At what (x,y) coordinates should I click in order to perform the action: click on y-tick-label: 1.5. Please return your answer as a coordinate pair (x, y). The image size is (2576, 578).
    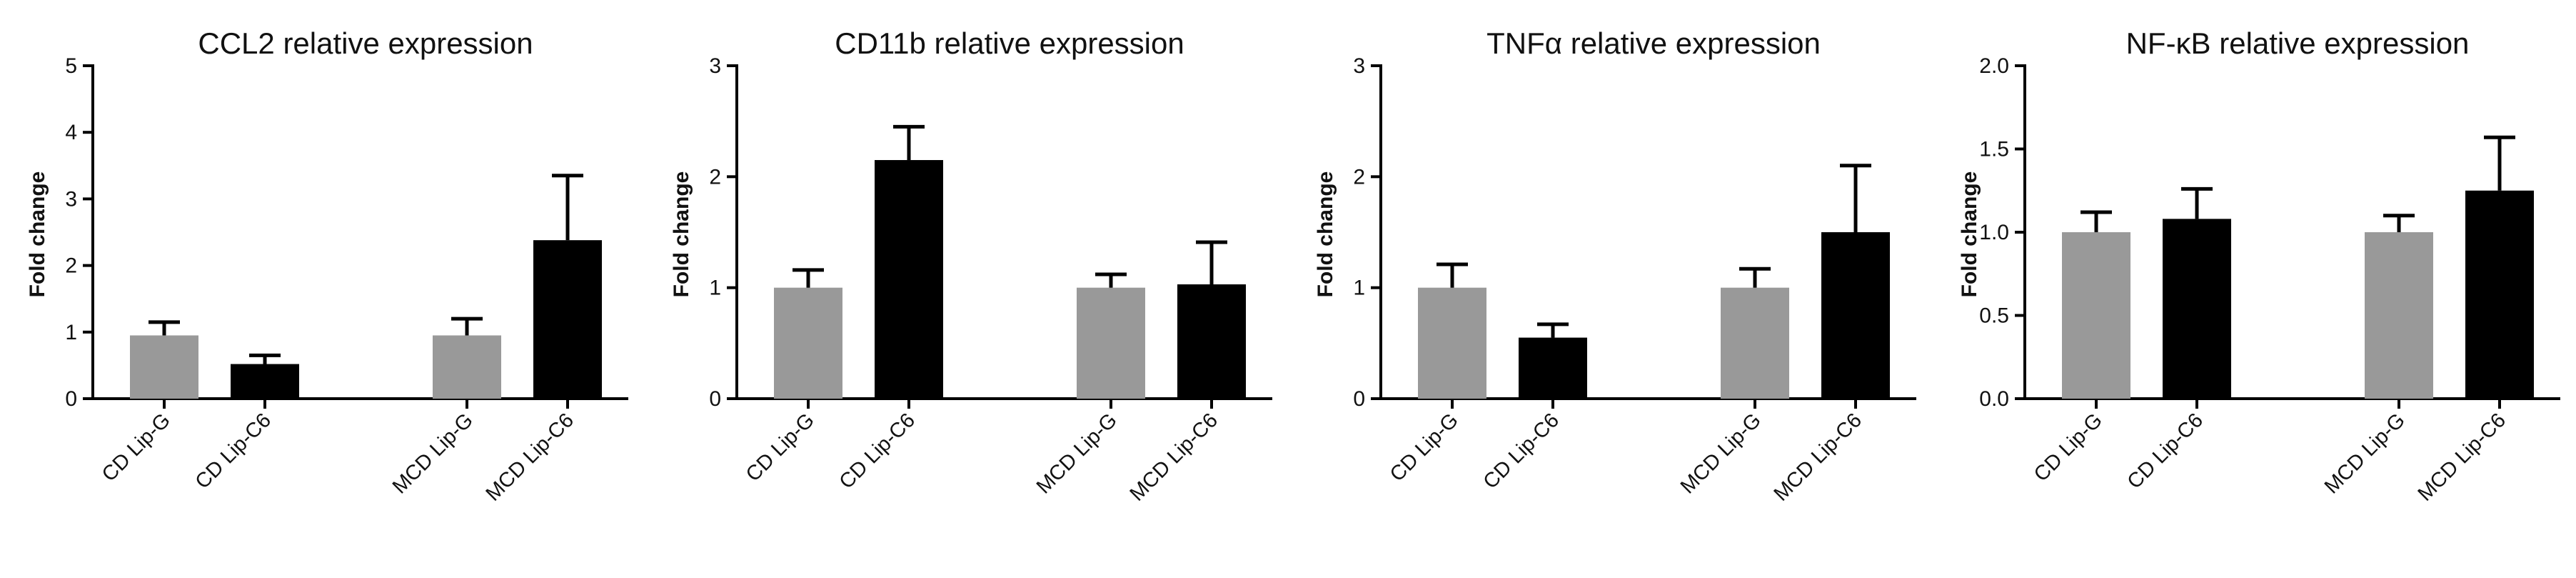
    Looking at the image, I should click on (1994, 149).